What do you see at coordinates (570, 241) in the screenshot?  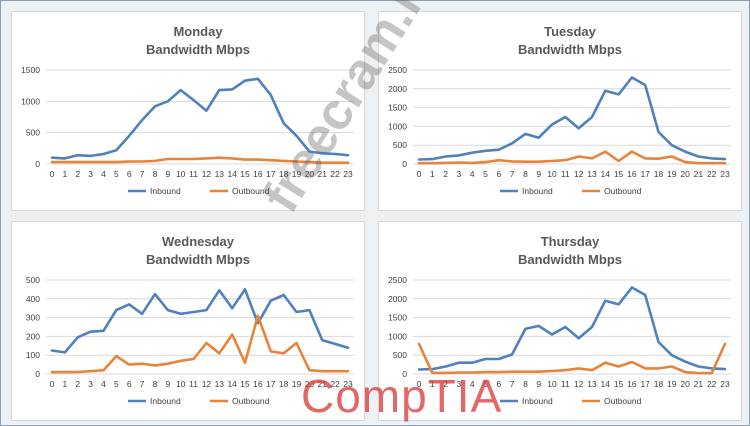 I see `chart-title: Thursday` at bounding box center [570, 241].